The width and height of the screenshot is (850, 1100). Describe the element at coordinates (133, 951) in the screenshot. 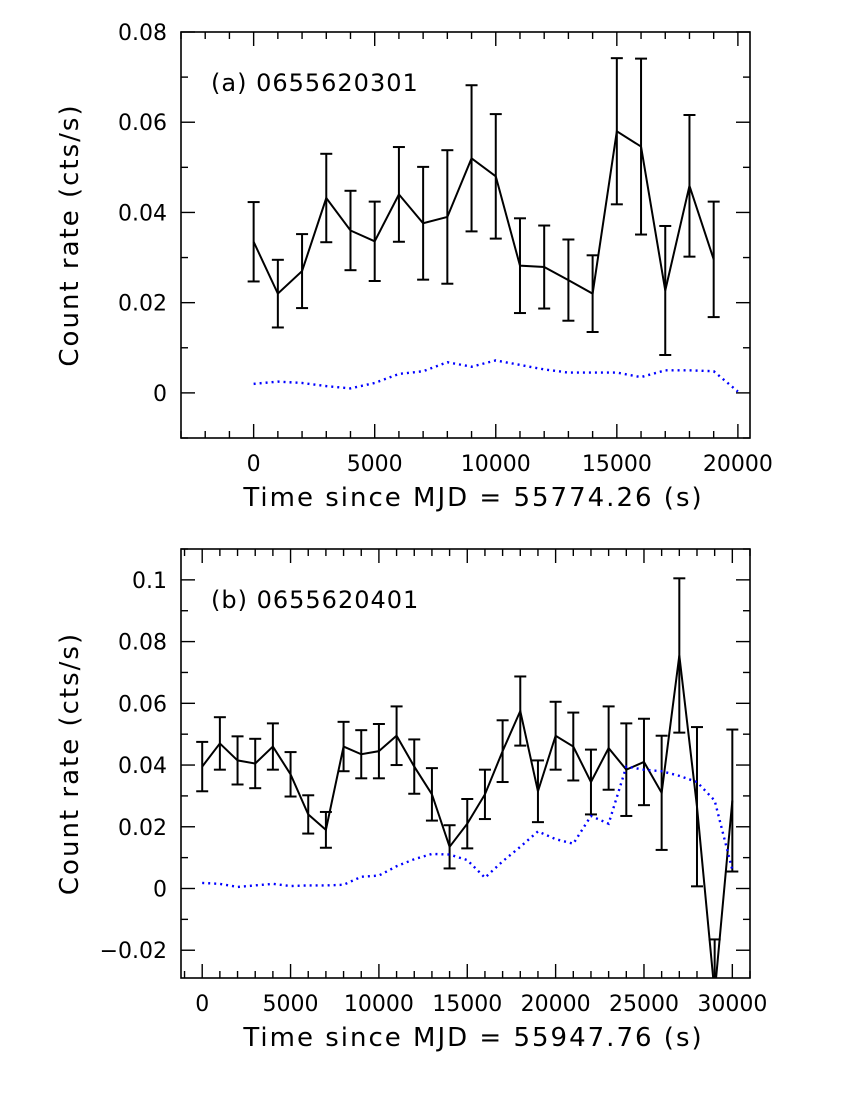

I see `y-tick-label: −0.02` at that location.